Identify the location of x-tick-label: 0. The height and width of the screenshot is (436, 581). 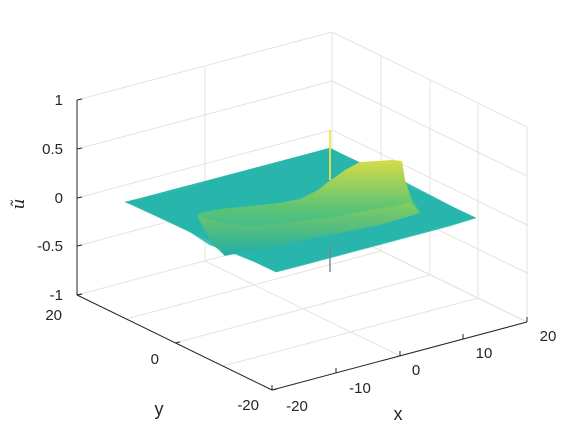
(416, 370).